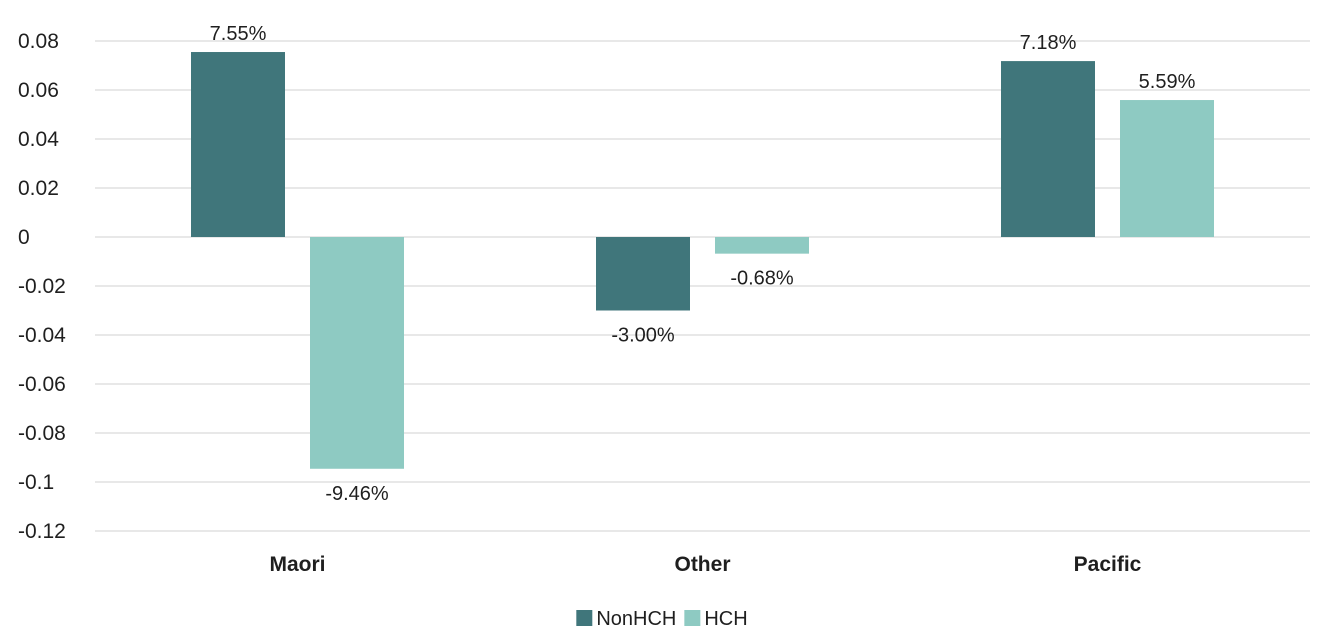  I want to click on data-label: -9.46%, so click(357, 494).